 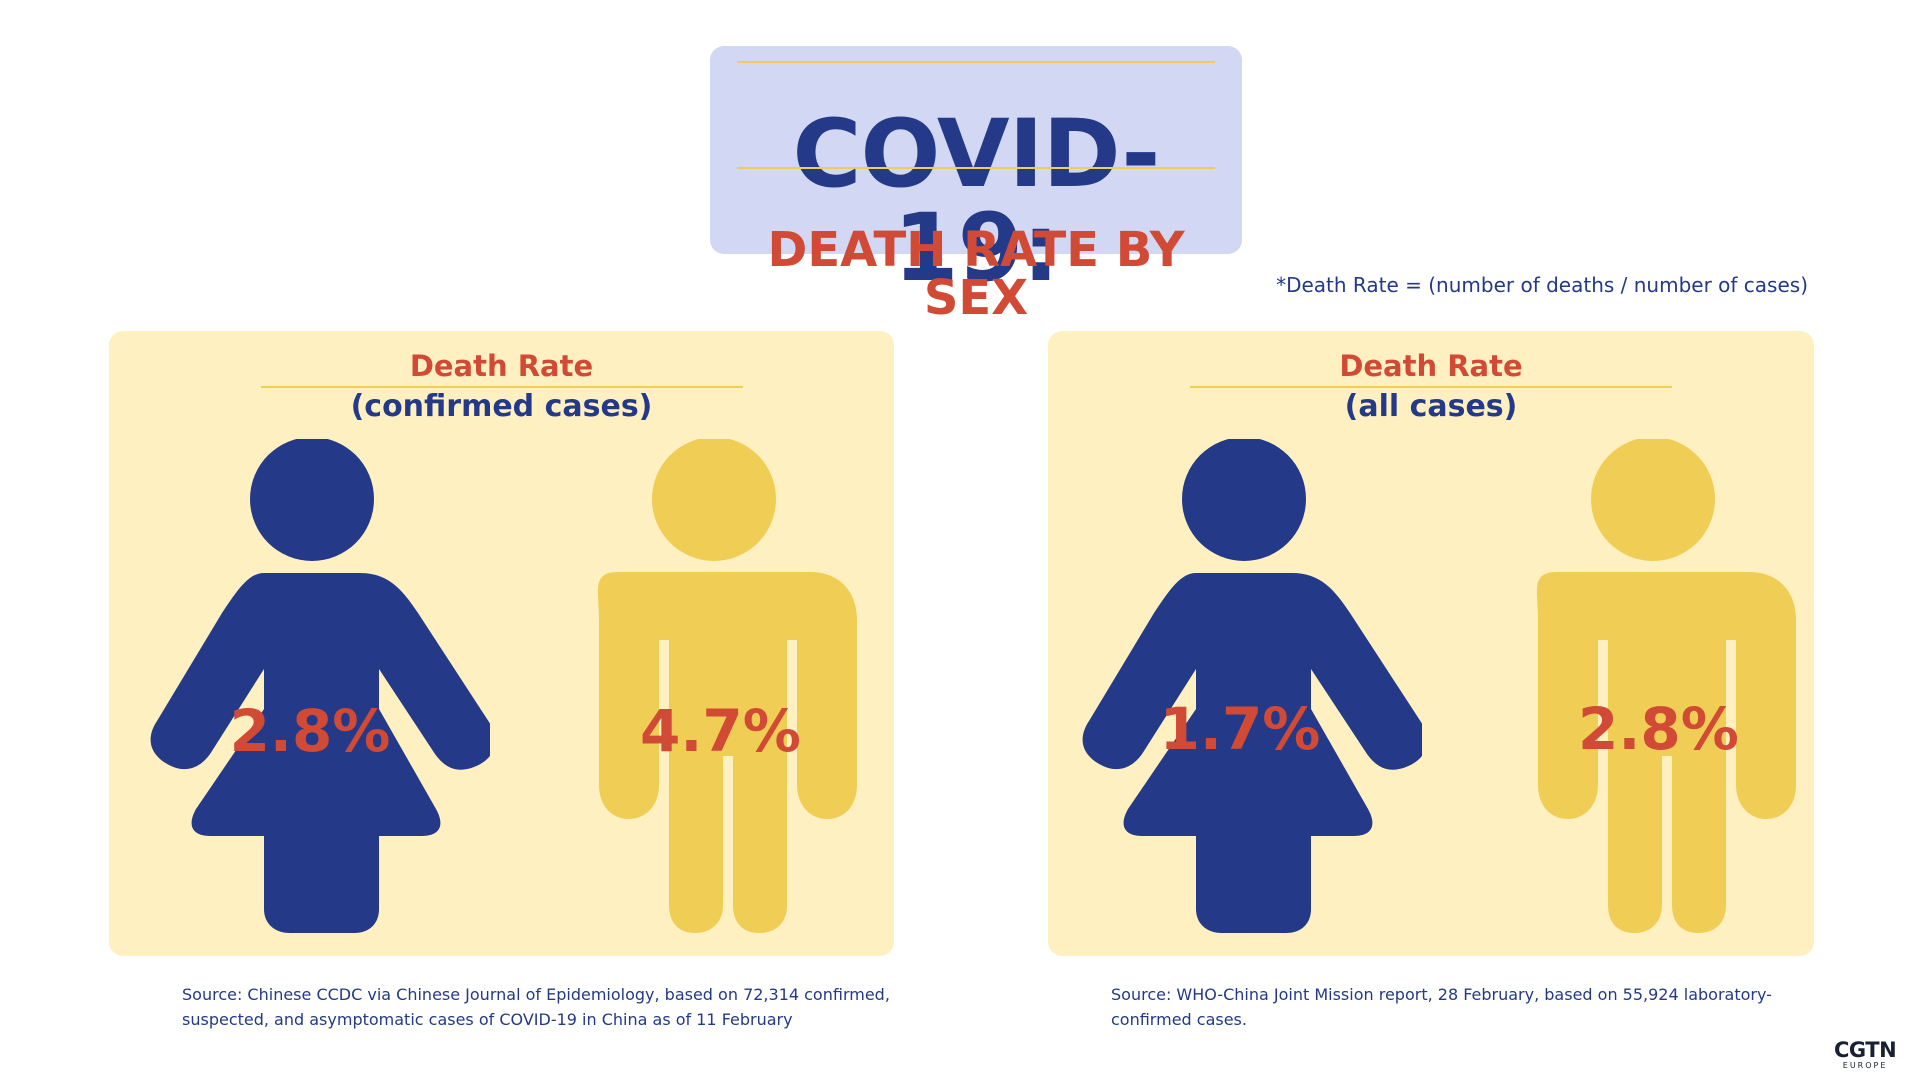 What do you see at coordinates (1179, 1019) in the screenshot?
I see `source-line: confirmed cases.` at bounding box center [1179, 1019].